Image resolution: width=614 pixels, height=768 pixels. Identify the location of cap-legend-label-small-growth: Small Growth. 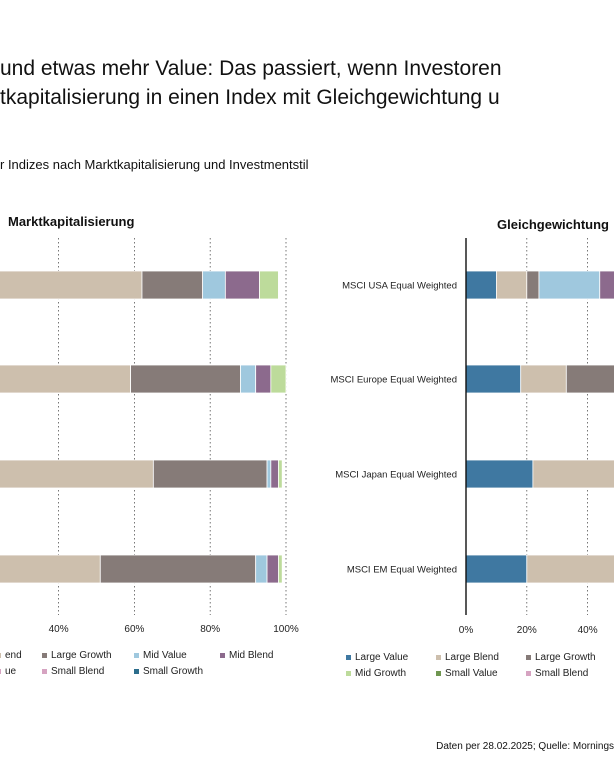
(173, 671).